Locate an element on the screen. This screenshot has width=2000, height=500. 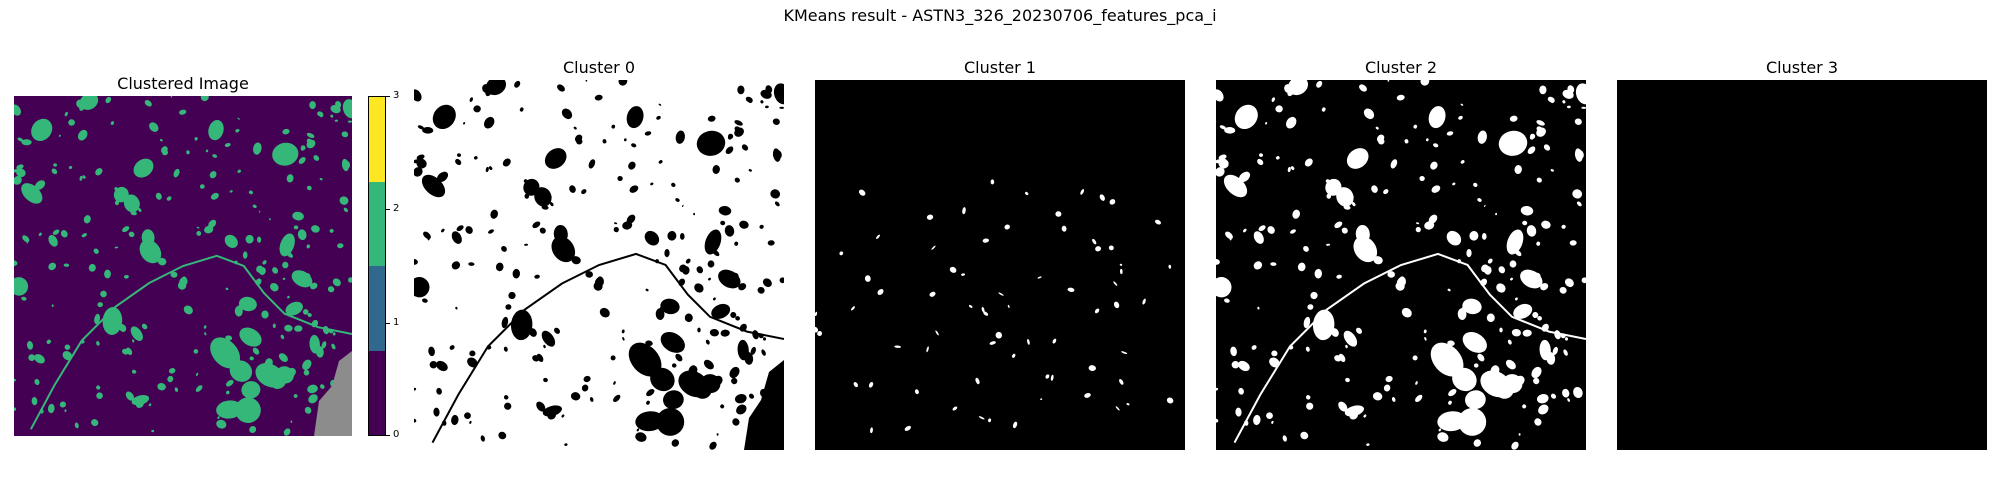
cluster-2-mask is located at coordinates (1401, 265).